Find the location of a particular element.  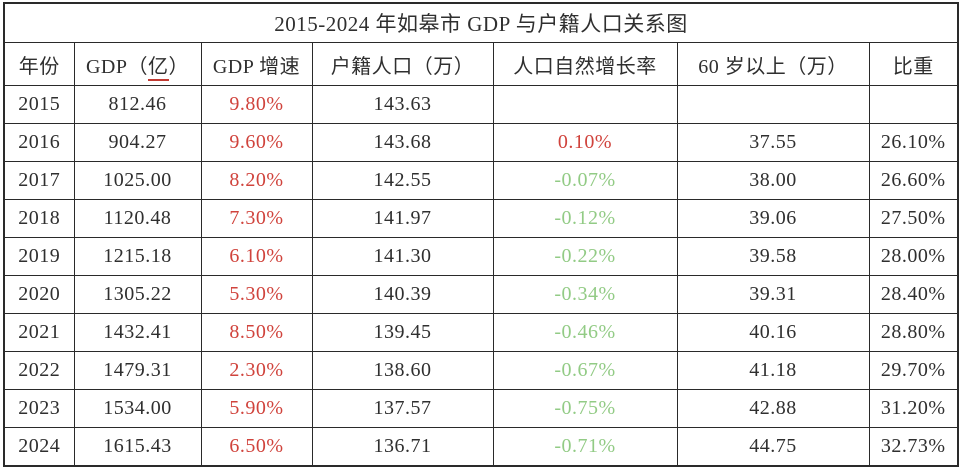

gdp-header-suffix: ） is located at coordinates (178, 66).